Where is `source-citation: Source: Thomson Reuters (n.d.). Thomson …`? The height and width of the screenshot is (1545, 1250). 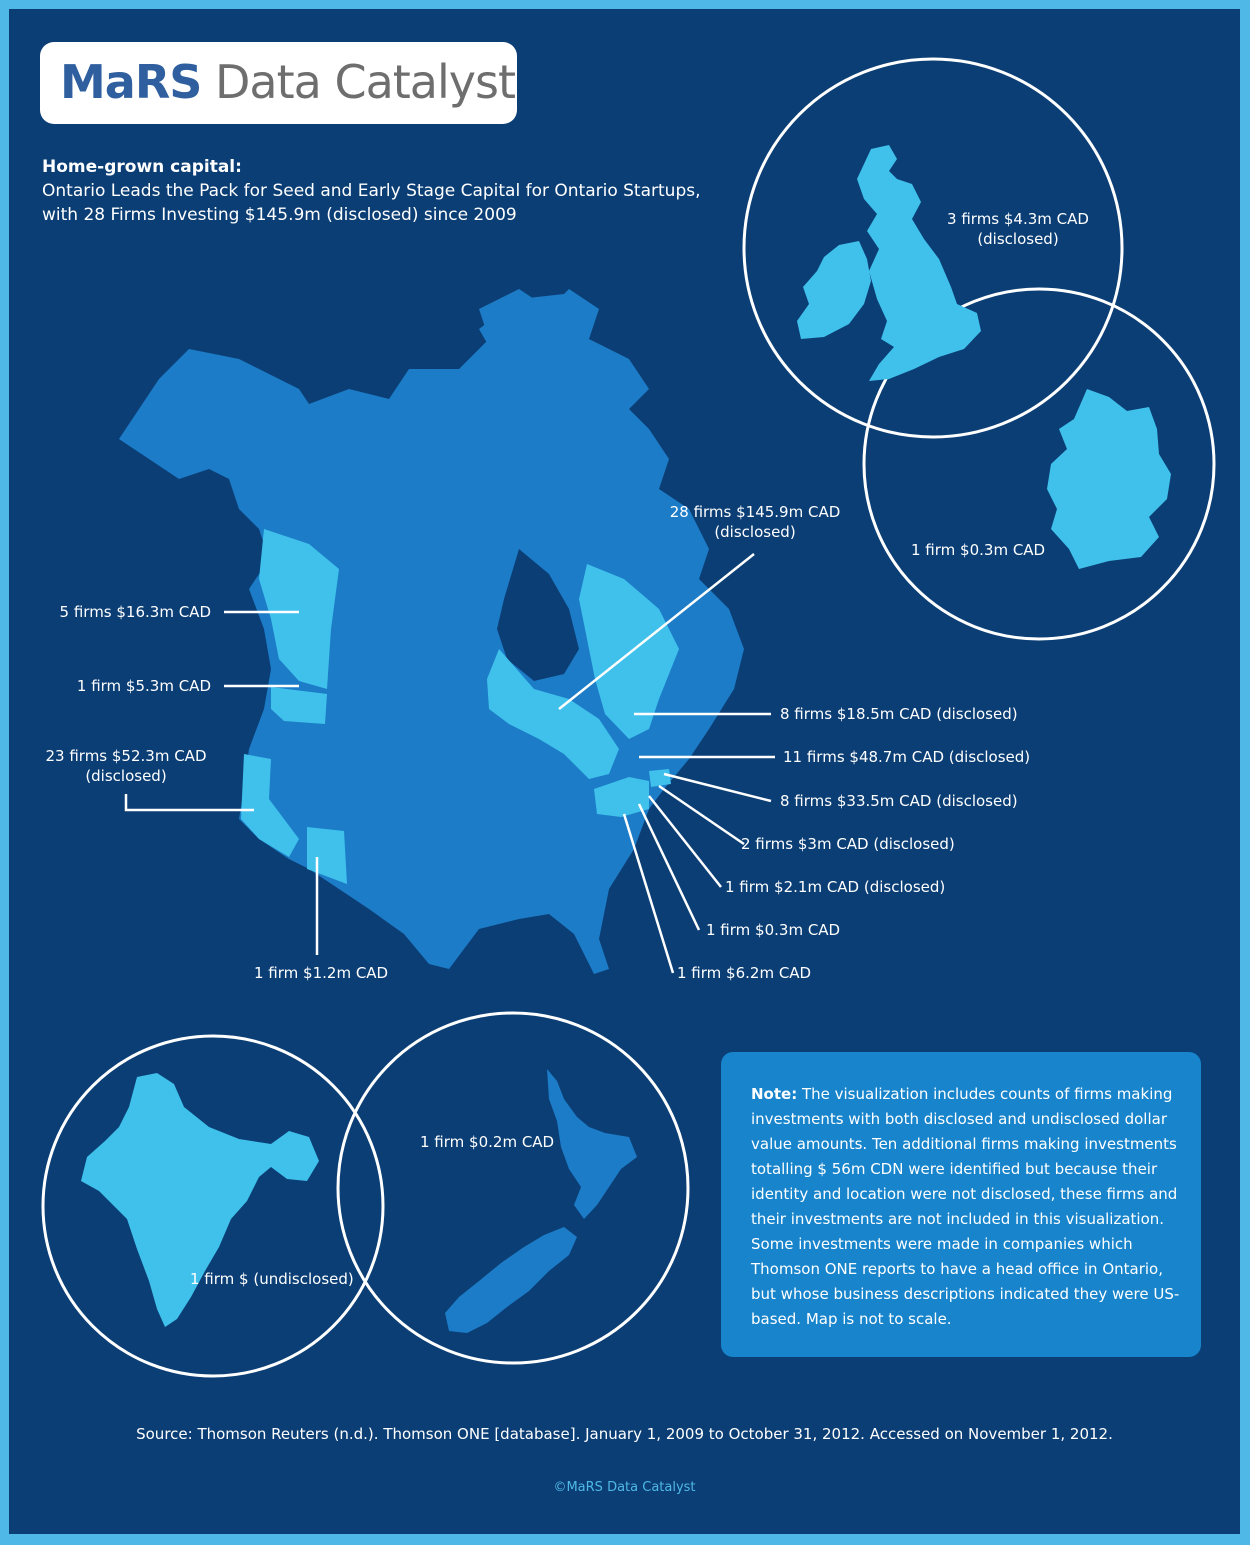 source-citation: Source: Thomson Reuters (n.d.). Thomson … is located at coordinates (624, 1434).